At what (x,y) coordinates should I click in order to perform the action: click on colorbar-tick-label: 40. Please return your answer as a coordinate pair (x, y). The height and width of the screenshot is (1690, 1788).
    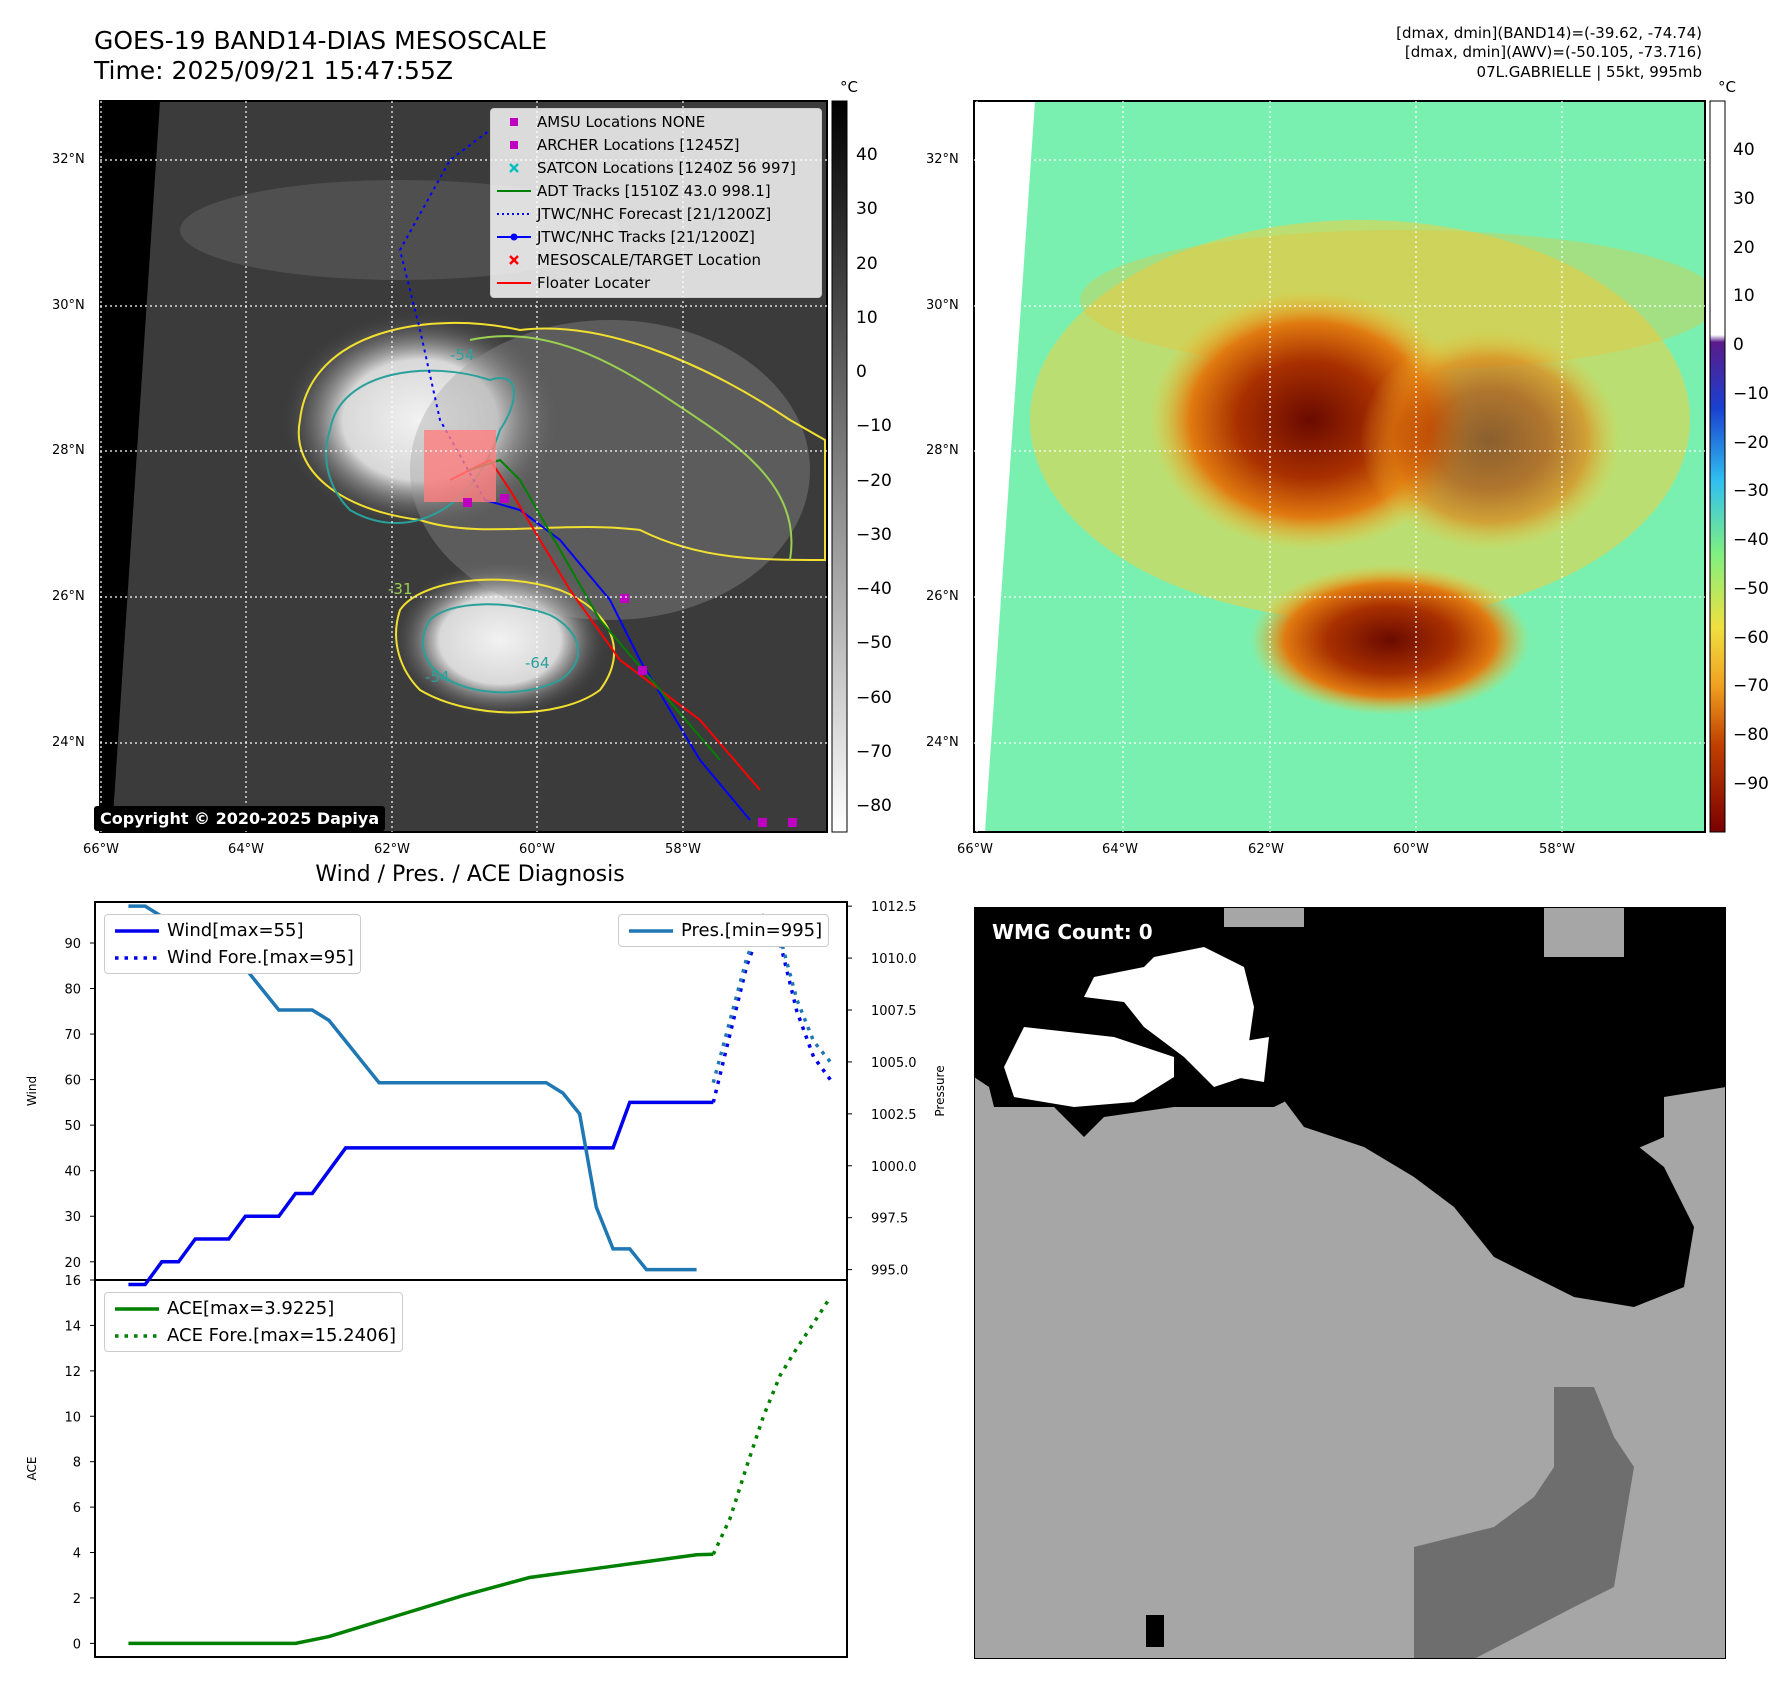
    Looking at the image, I should click on (867, 155).